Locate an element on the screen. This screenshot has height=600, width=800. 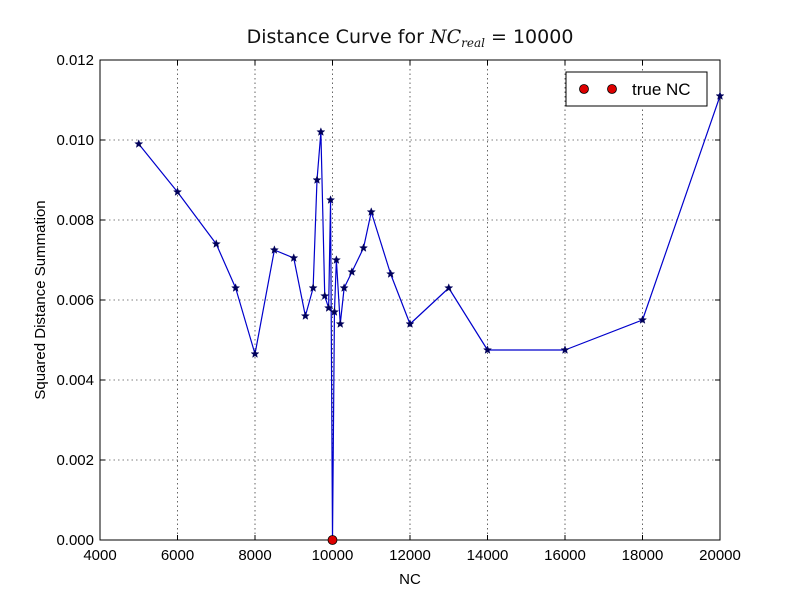
y-tick-label: 0.002 is located at coordinates (75, 460).